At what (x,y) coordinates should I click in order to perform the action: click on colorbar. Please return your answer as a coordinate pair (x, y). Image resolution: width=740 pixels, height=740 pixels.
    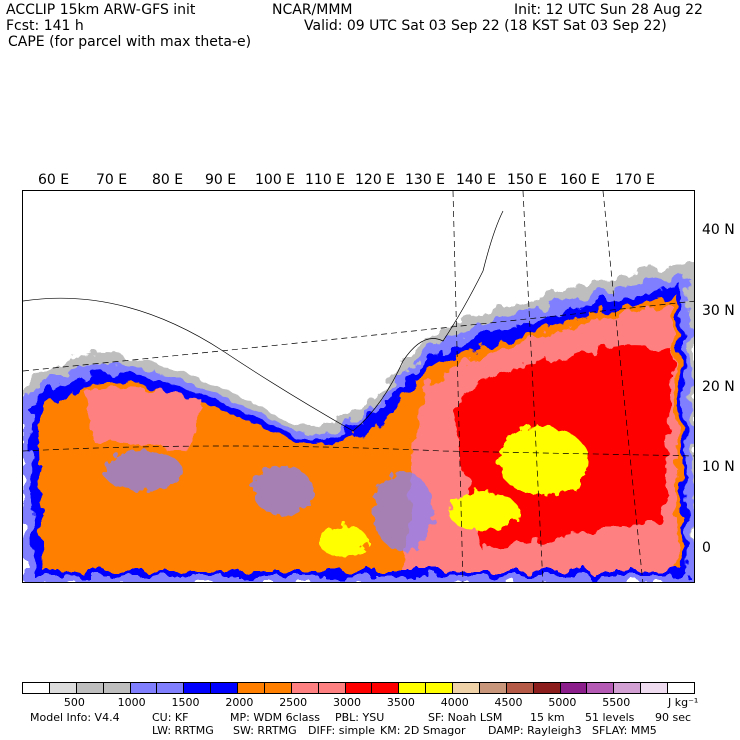
    Looking at the image, I should click on (358, 688).